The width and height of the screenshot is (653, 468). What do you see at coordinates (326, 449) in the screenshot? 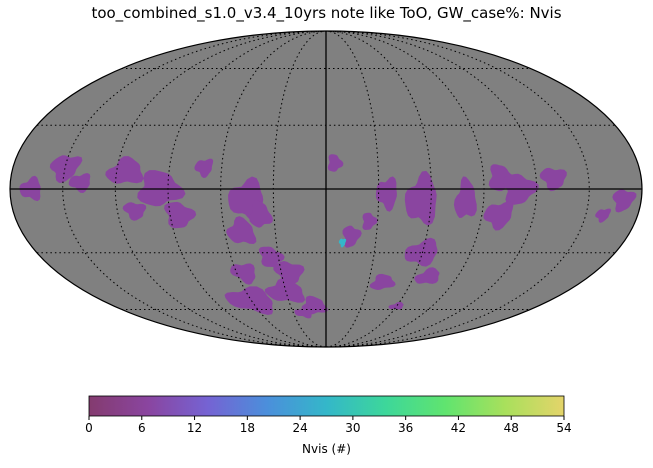
I see `colorbar-label: Nvis (#)` at bounding box center [326, 449].